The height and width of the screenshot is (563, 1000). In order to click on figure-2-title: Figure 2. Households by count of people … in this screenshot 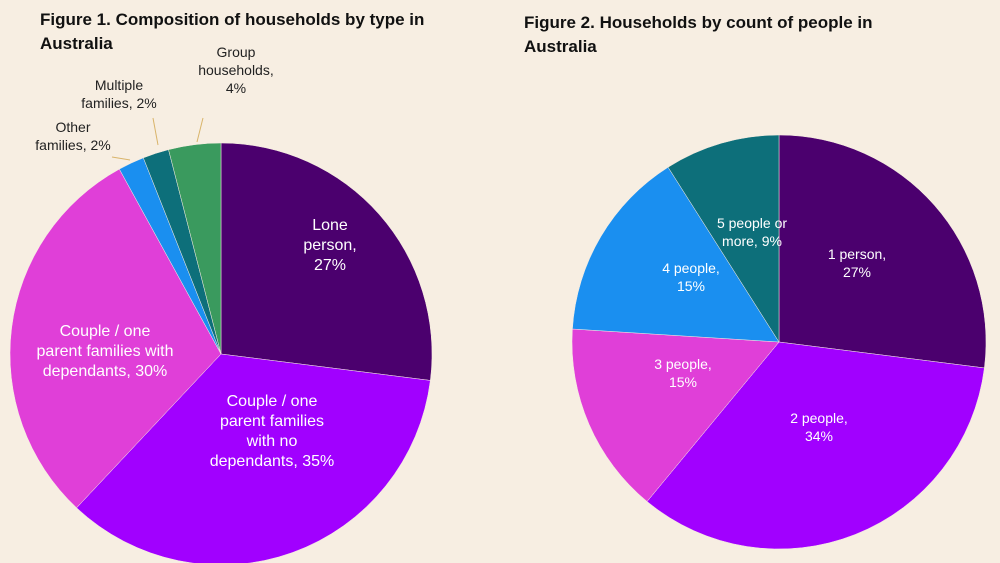, I will do `click(698, 34)`.